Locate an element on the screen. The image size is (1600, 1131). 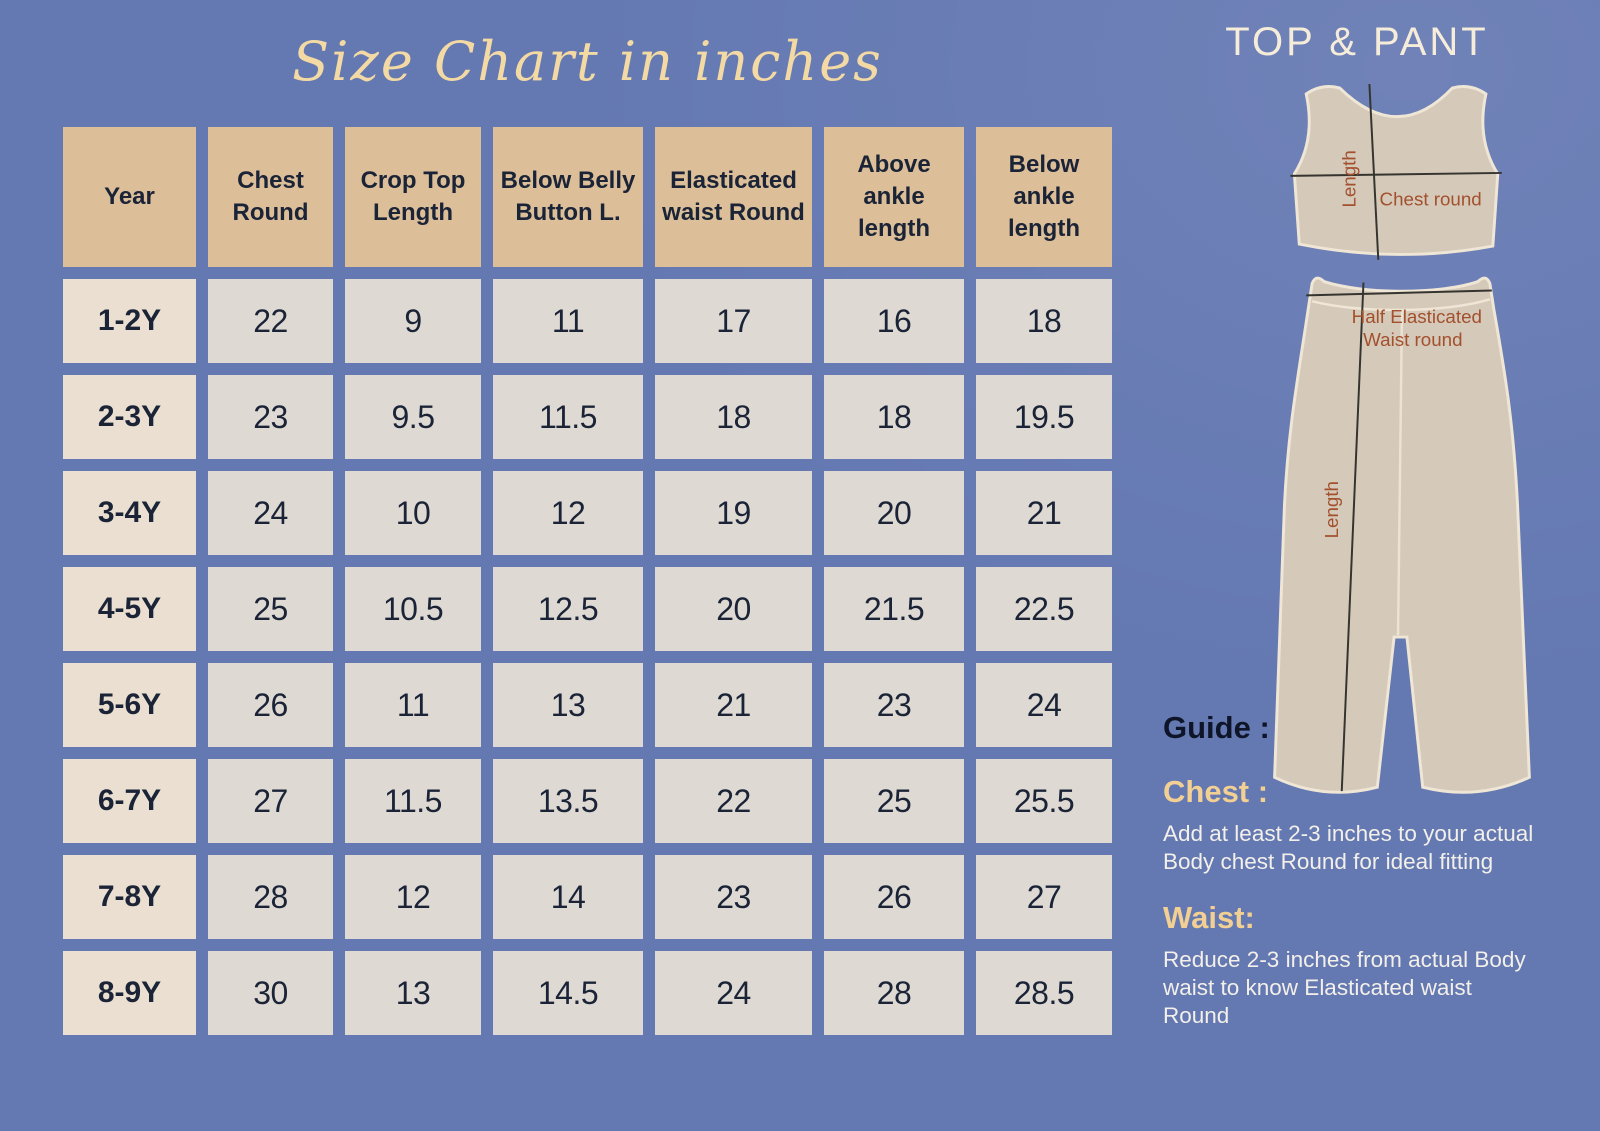
year-cell: 5-6Y is located at coordinates (129, 705).